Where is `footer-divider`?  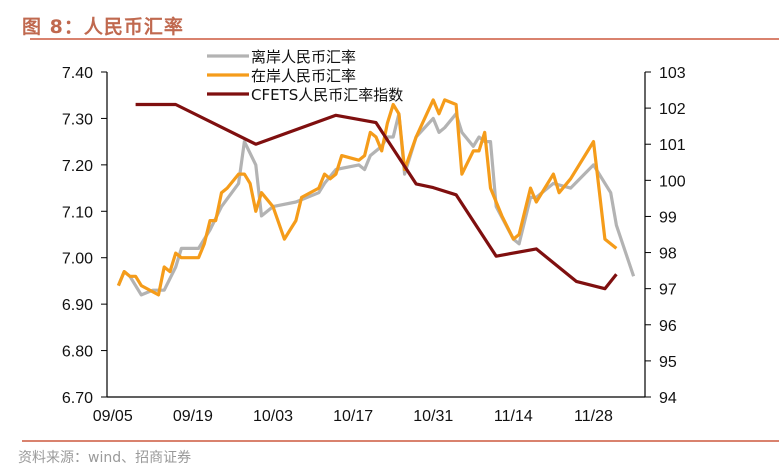 footer-divider is located at coordinates (400, 441).